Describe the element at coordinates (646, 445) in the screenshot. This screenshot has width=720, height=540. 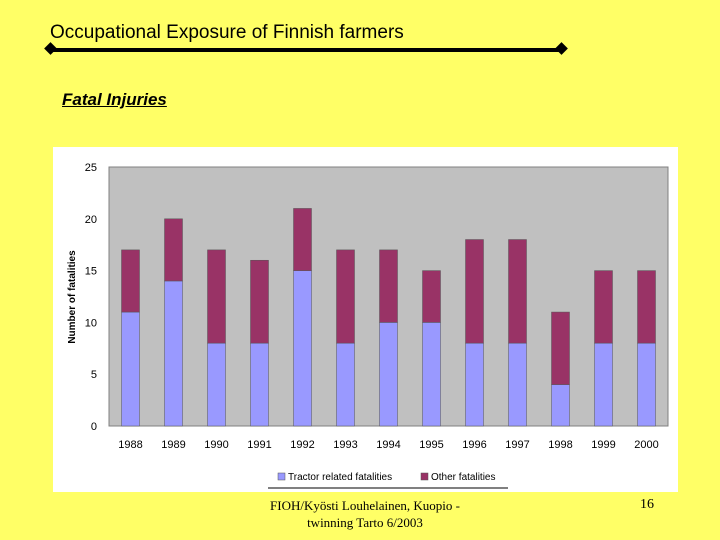
I see `x-tick-label: 2000` at that location.